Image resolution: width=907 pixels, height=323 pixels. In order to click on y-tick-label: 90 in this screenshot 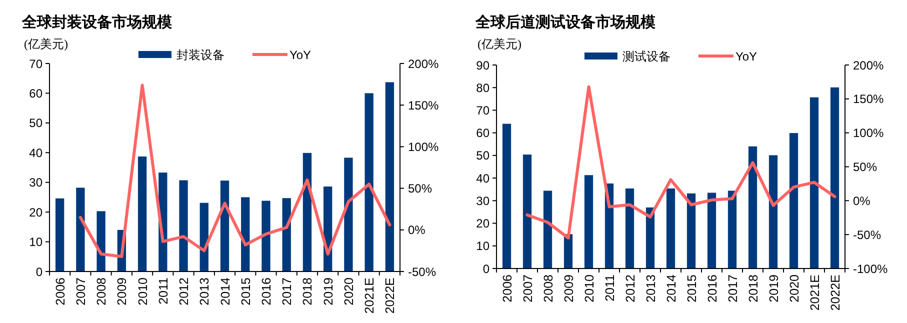, I will do `click(483, 65)`.